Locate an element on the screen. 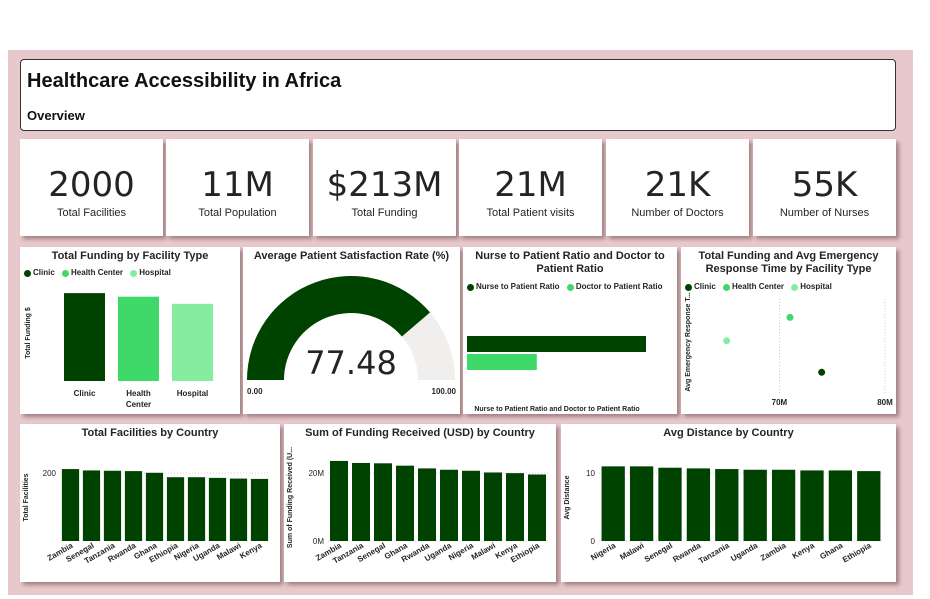  y-axis-label: Total Funding $ is located at coordinates (28, 333).